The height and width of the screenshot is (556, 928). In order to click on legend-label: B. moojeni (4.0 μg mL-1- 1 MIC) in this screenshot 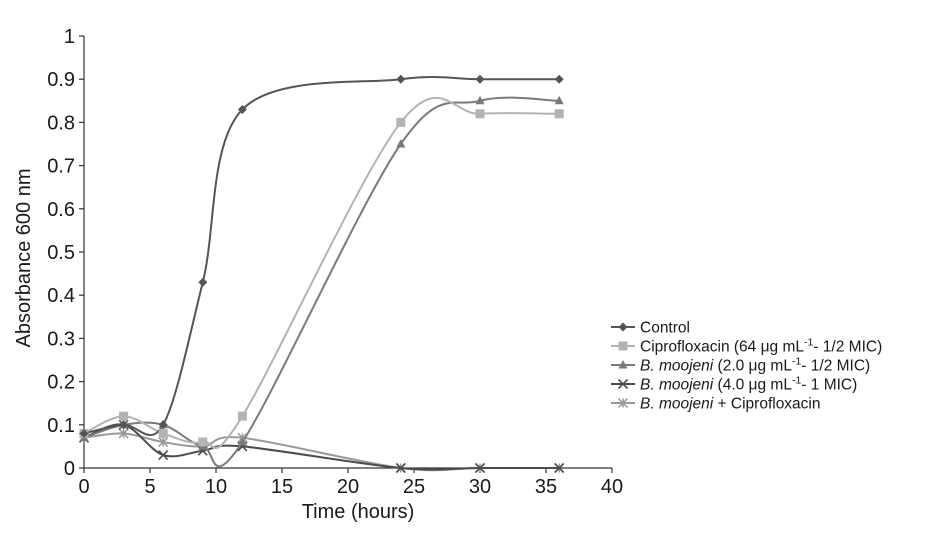, I will do `click(748, 384)`.